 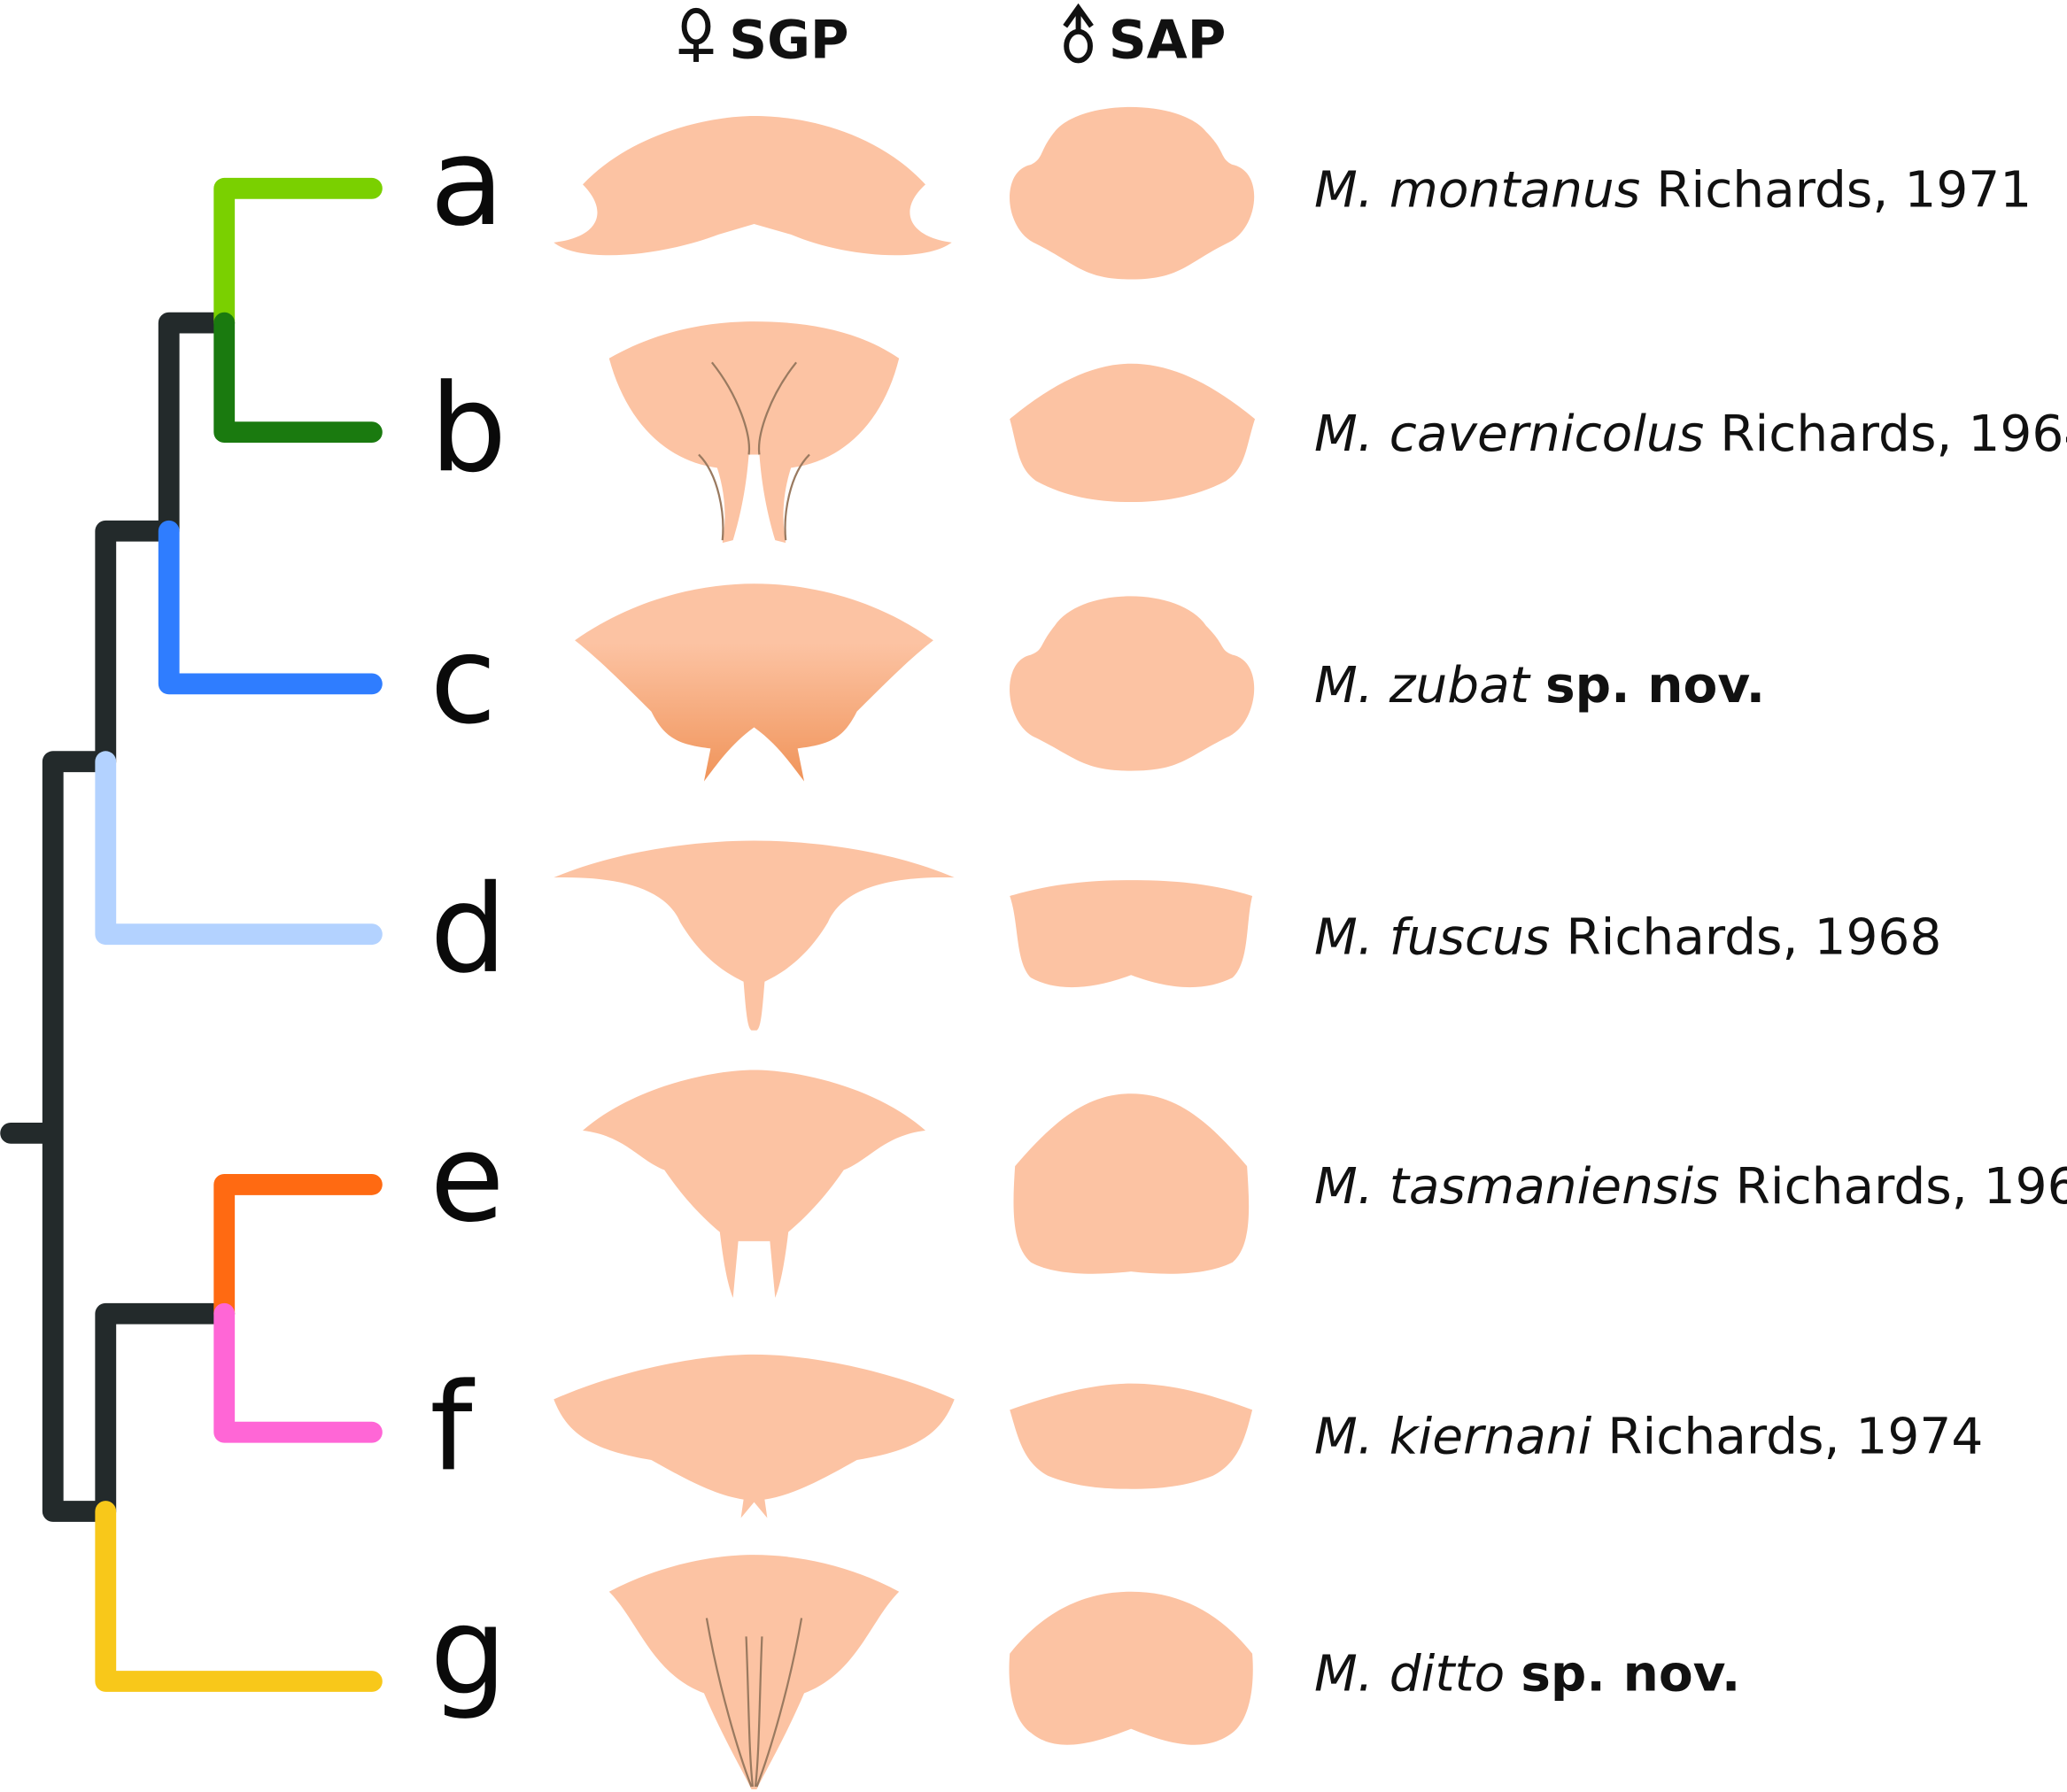 What do you see at coordinates (463, 681) in the screenshot?
I see `tip-label-c: c` at bounding box center [463, 681].